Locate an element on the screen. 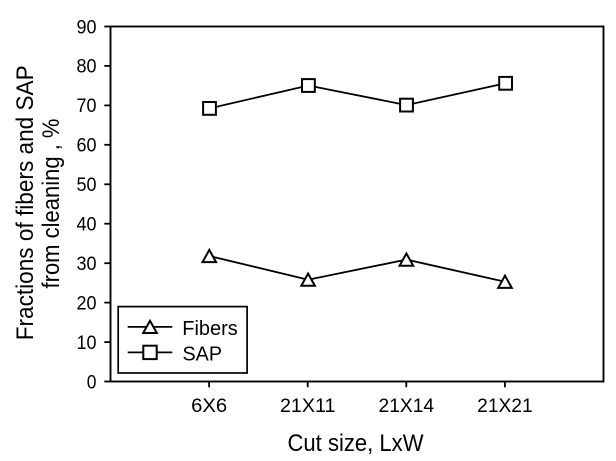 The image size is (616, 461). svg-text: 21X14 is located at coordinates (407, 406).